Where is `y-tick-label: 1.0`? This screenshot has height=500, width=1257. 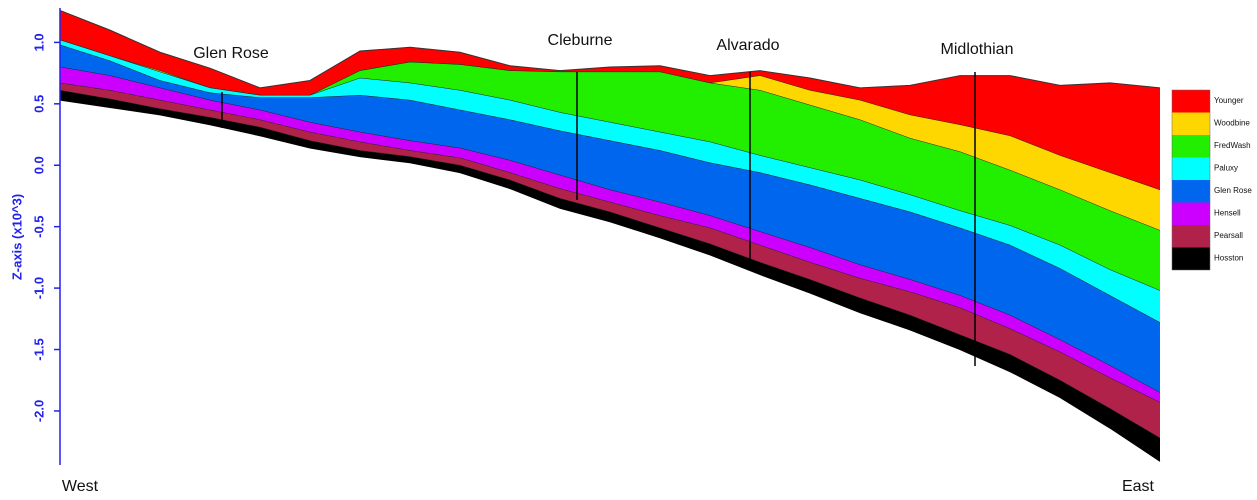 y-tick-label: 1.0 is located at coordinates (38, 42).